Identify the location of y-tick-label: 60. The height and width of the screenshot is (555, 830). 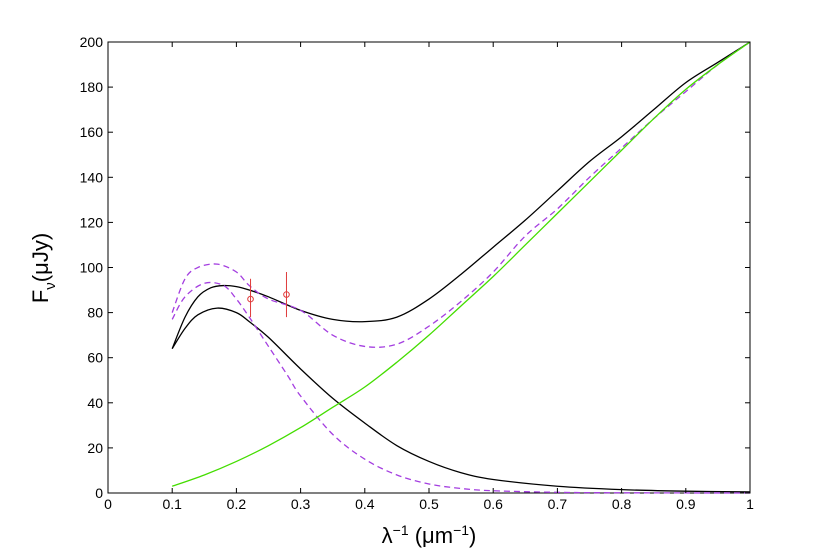
(95, 358).